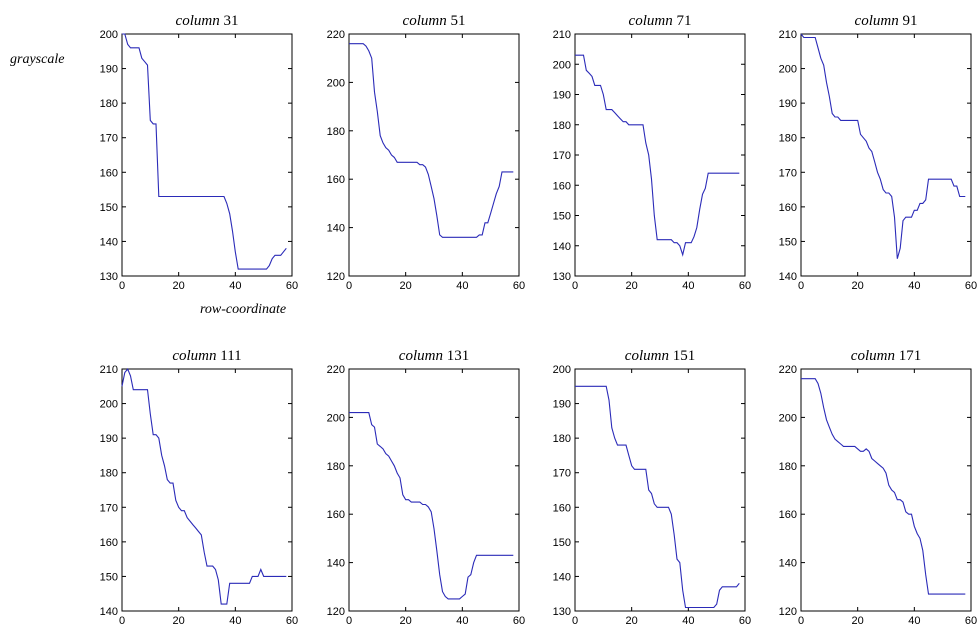 This screenshot has height=632, width=978. Describe the element at coordinates (37, 59) in the screenshot. I see `y-axis-label: grayscale` at that location.